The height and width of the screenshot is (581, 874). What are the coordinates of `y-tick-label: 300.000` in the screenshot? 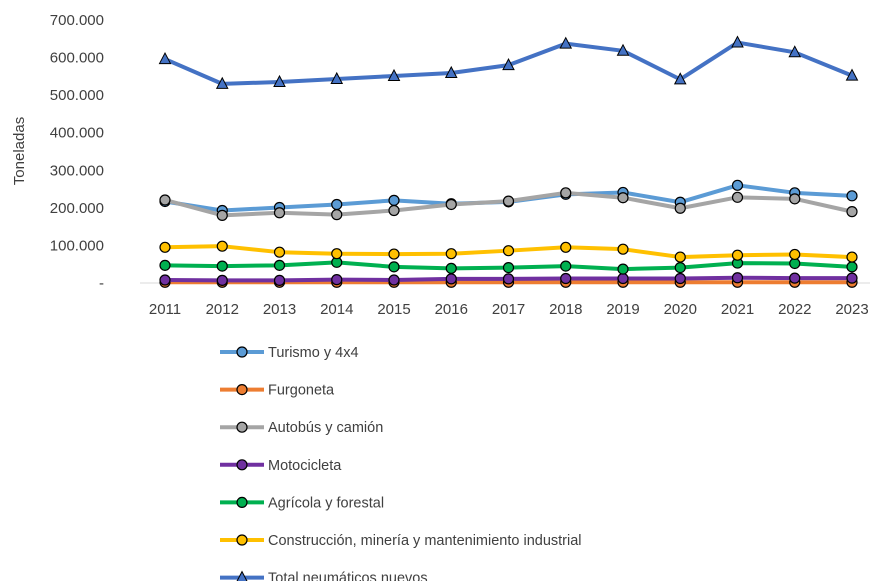 It's located at (77, 170).